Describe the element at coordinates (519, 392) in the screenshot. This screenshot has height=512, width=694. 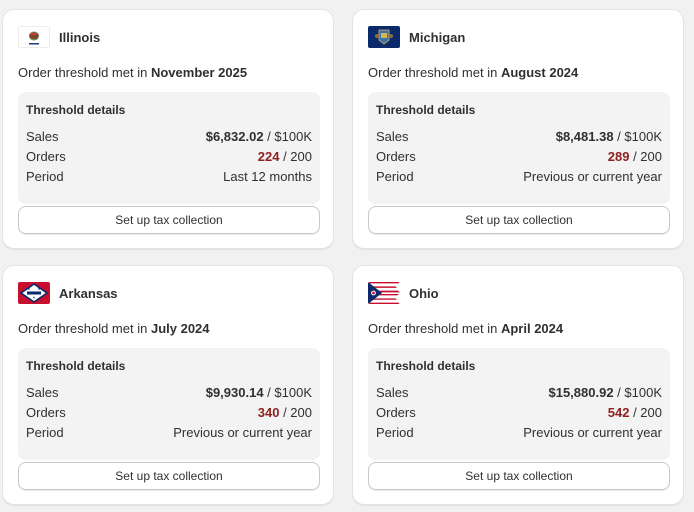
I see `sales-row: Sales $15,880.92 / $100K` at that location.